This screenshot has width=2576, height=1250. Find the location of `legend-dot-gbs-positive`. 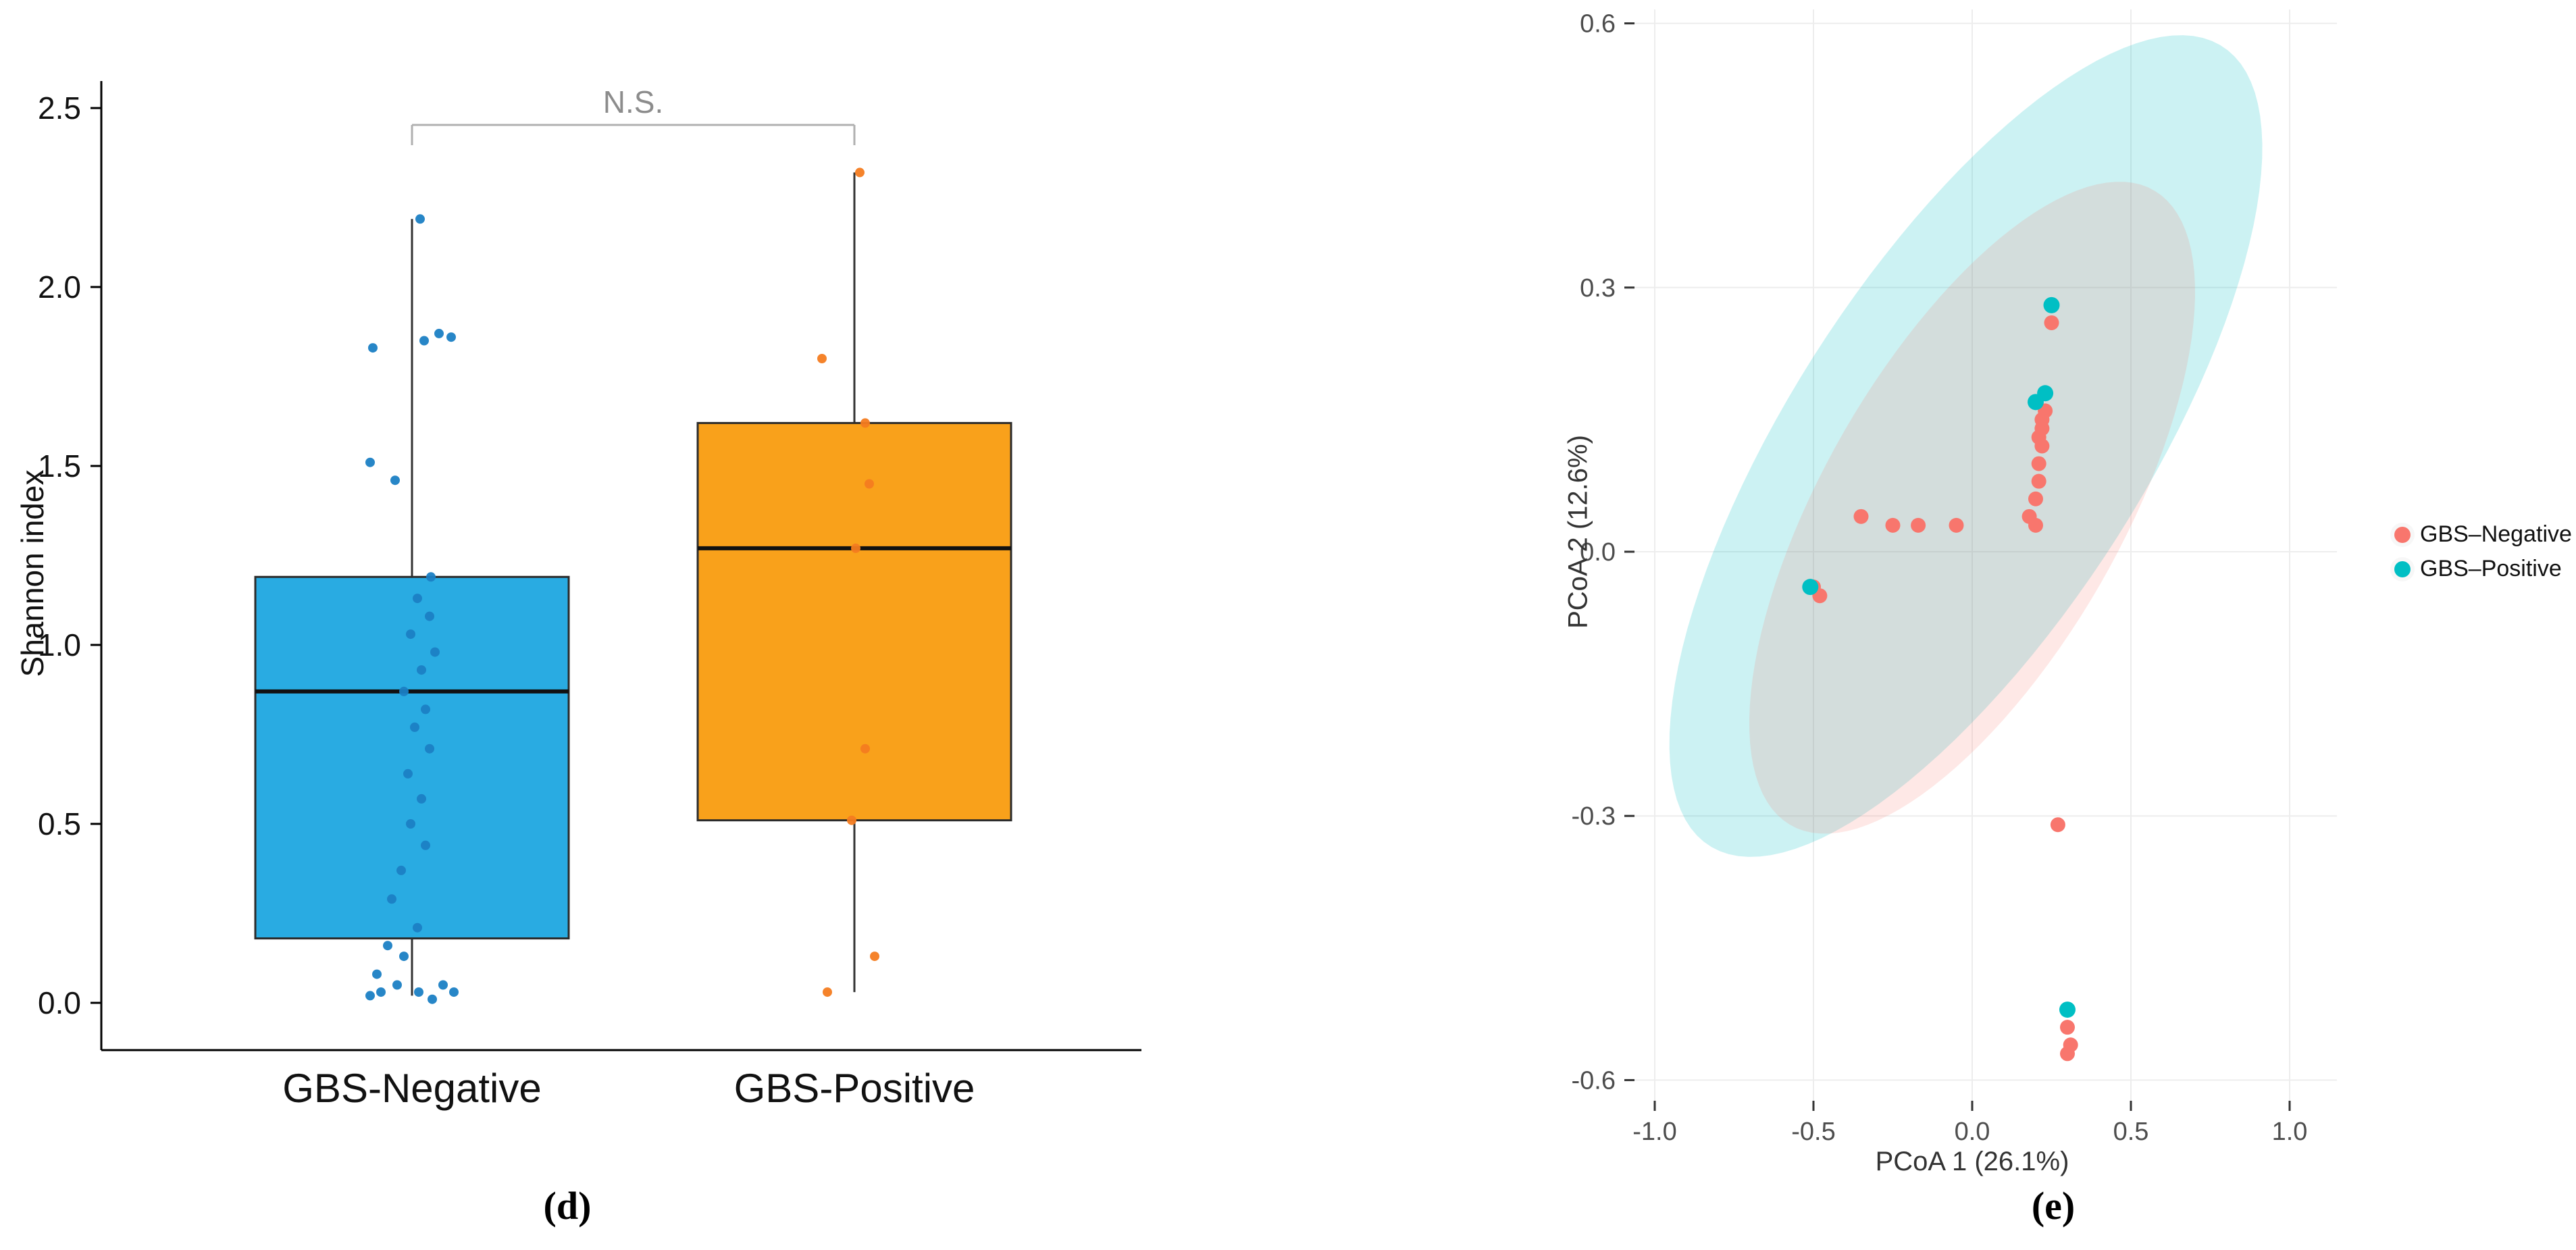

legend-dot-gbs-positive is located at coordinates (2402, 569).